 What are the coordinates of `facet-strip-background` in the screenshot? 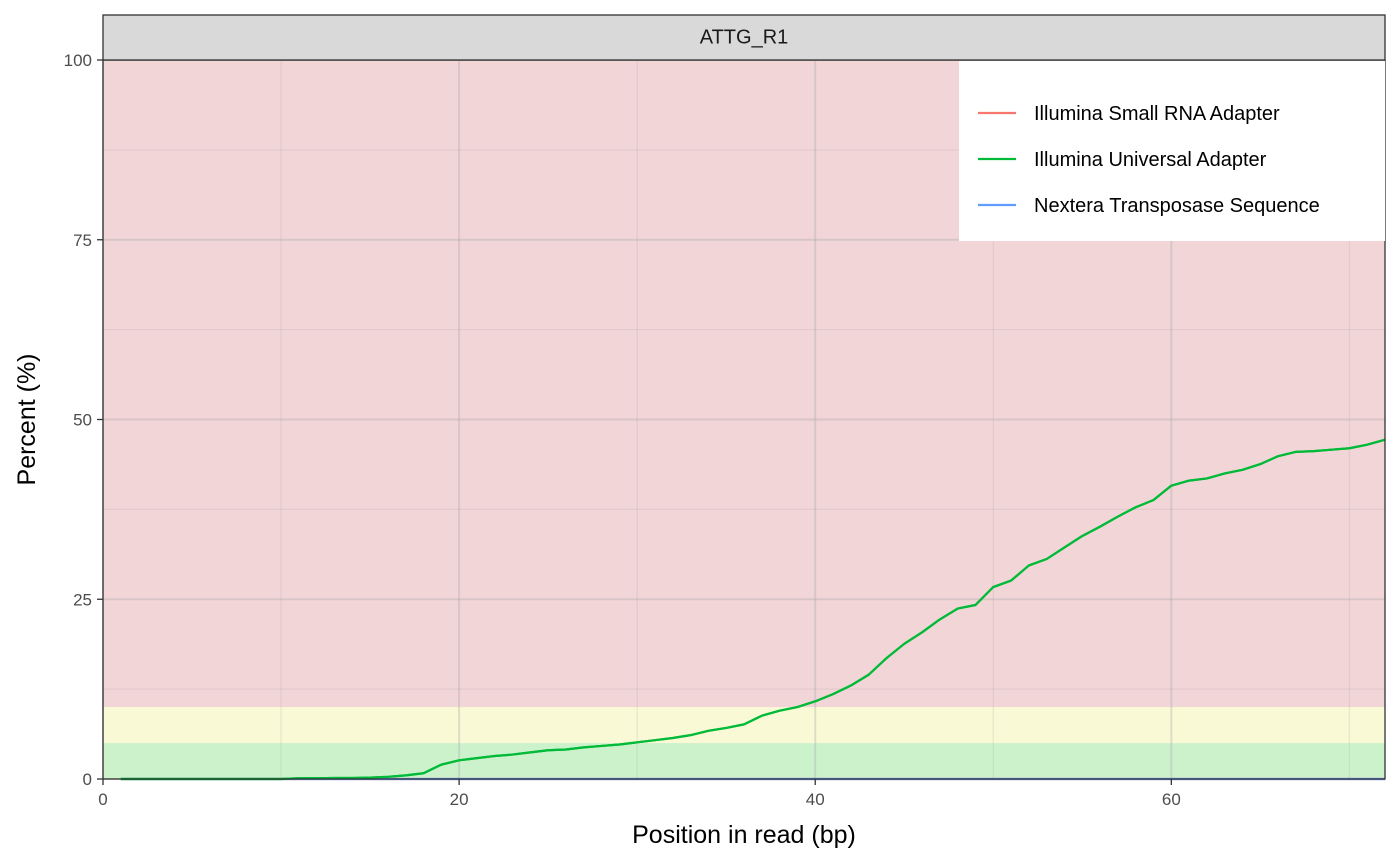 It's located at (744, 37).